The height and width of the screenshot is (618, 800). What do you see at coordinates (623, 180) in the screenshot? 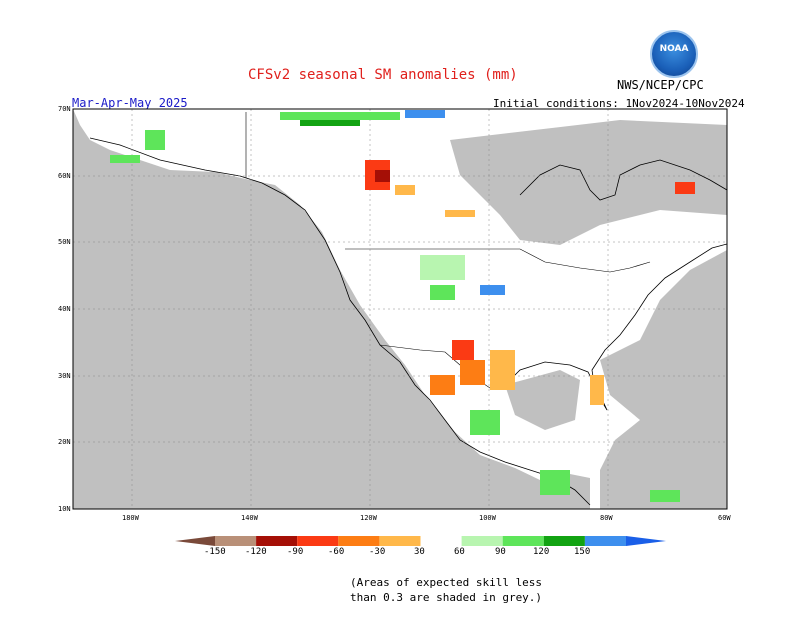
I see `coastline-hudson` at bounding box center [623, 180].